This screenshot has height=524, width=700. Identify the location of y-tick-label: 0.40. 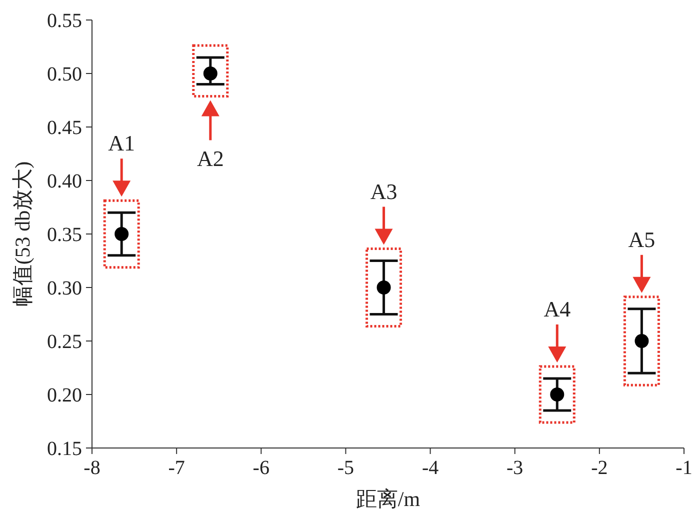
(64, 181).